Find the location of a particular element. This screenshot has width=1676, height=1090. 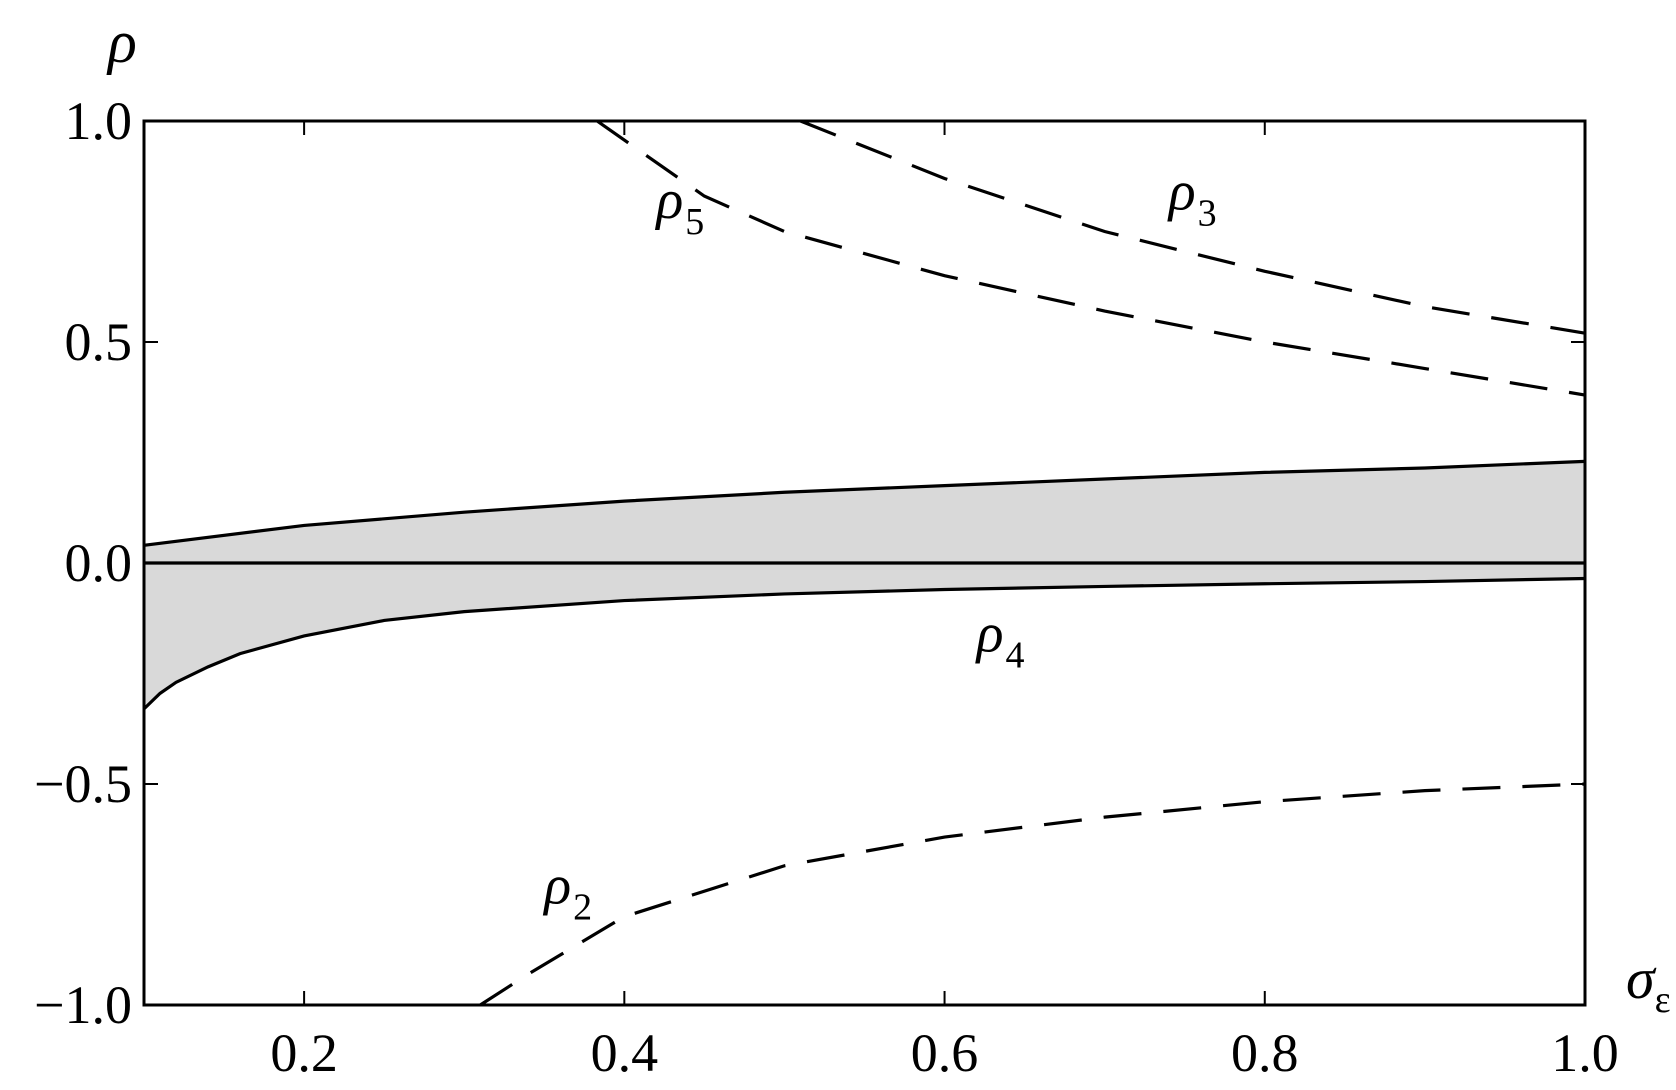

y-tick-label: 0.0 is located at coordinates (99, 563).